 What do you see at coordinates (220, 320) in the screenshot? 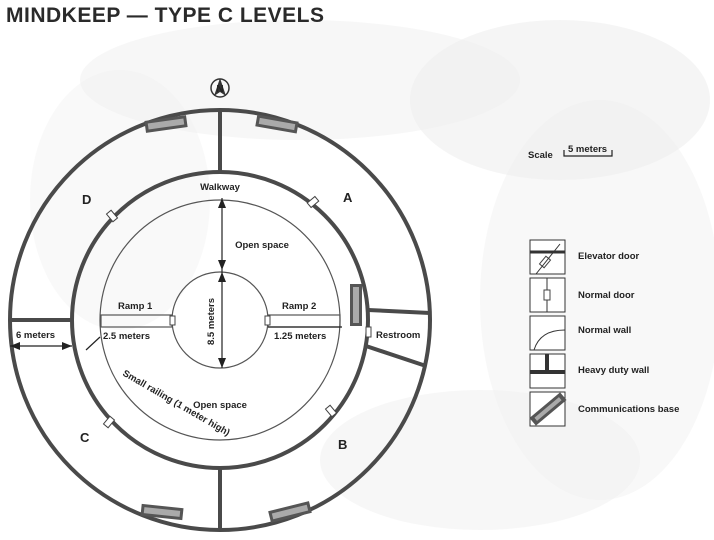
I see `central-core` at bounding box center [220, 320].